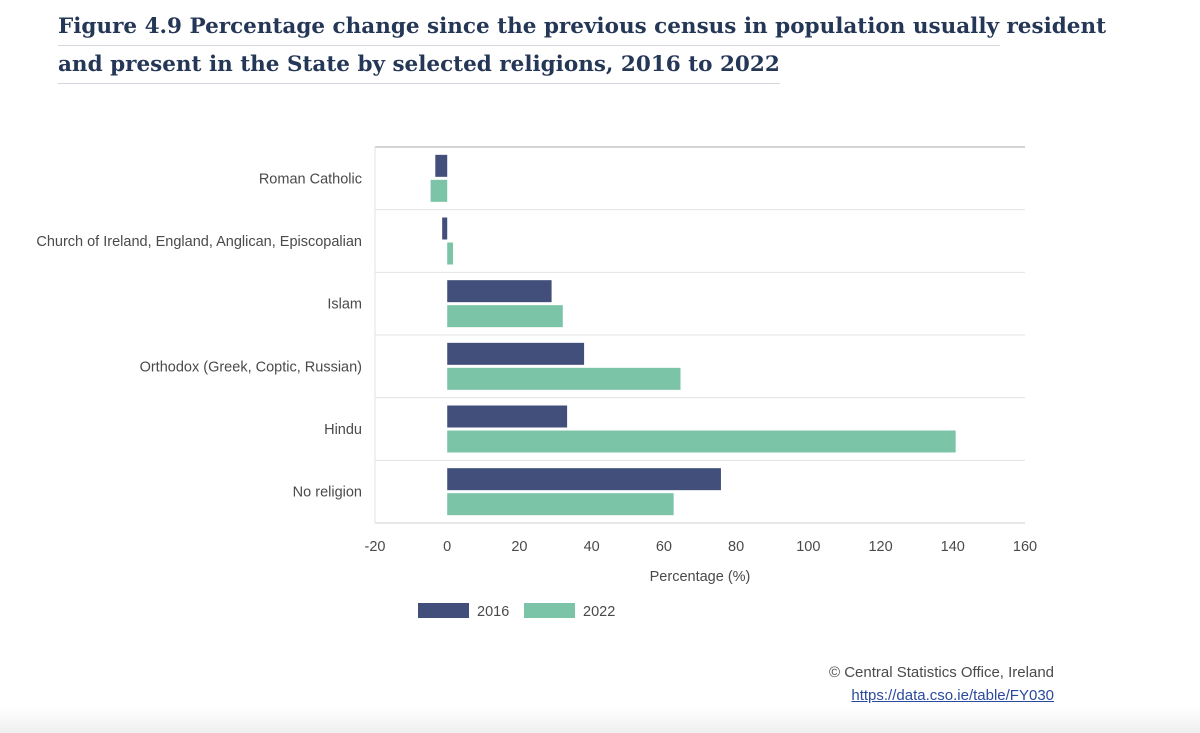 This screenshot has height=733, width=1200. Describe the element at coordinates (599, 612) in the screenshot. I see `legend-label-2022: 2022` at that location.